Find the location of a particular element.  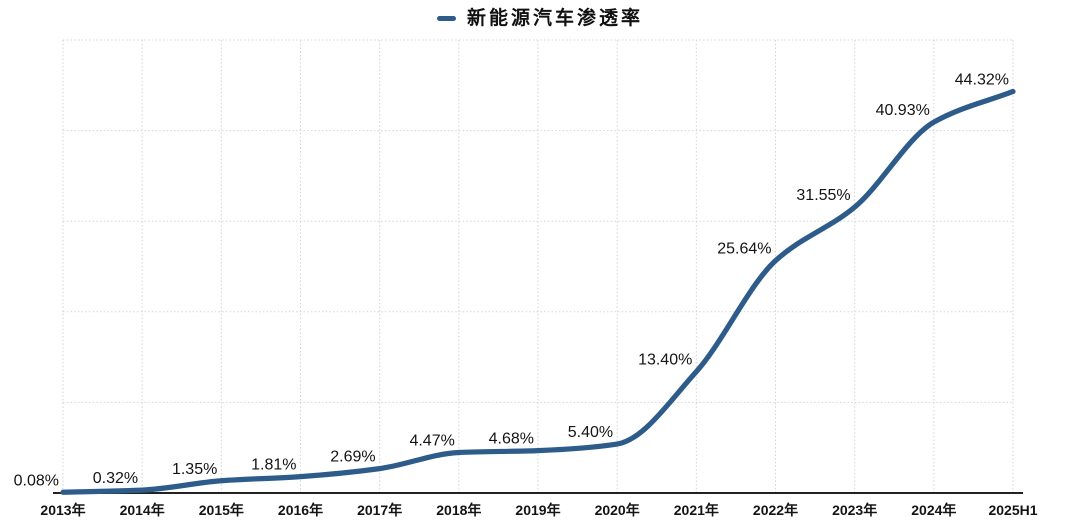

data-label: 13.40% is located at coordinates (665, 360).